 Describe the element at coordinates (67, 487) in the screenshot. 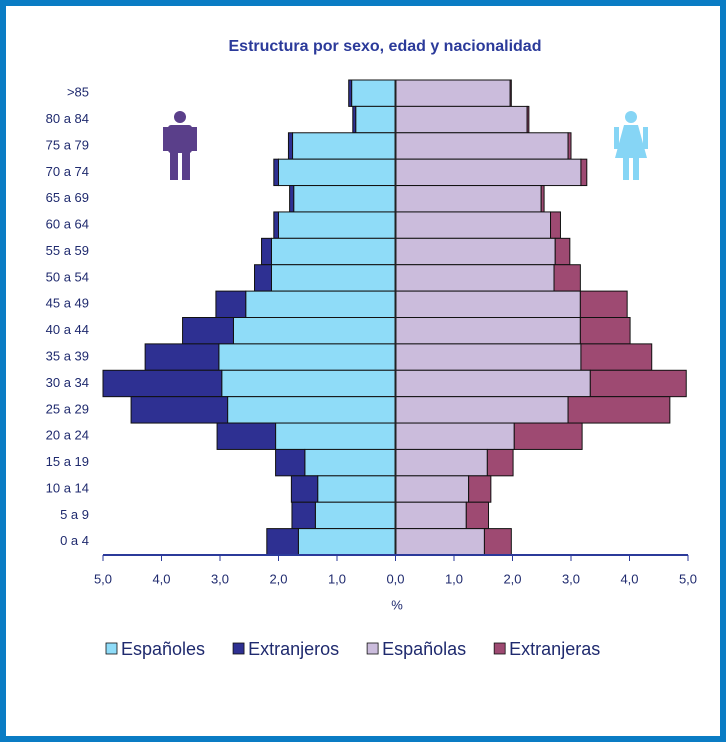

I see `y-tick-label: 10 a 14` at that location.